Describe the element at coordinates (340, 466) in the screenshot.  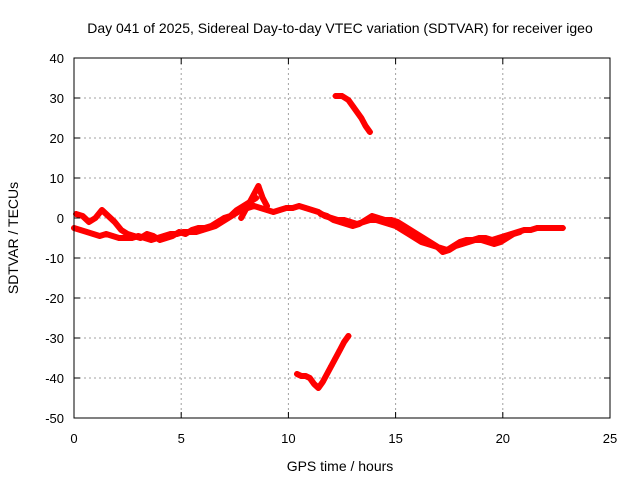
I see `x-axis-label: GPS time / hours` at that location.